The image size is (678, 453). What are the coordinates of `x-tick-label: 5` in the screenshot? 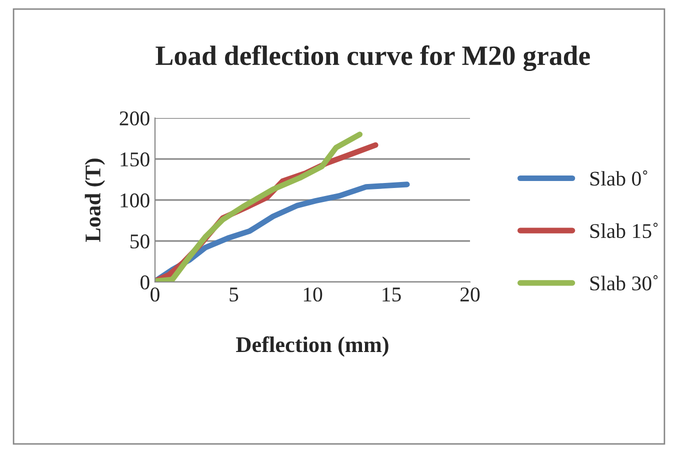 It's located at (234, 295).